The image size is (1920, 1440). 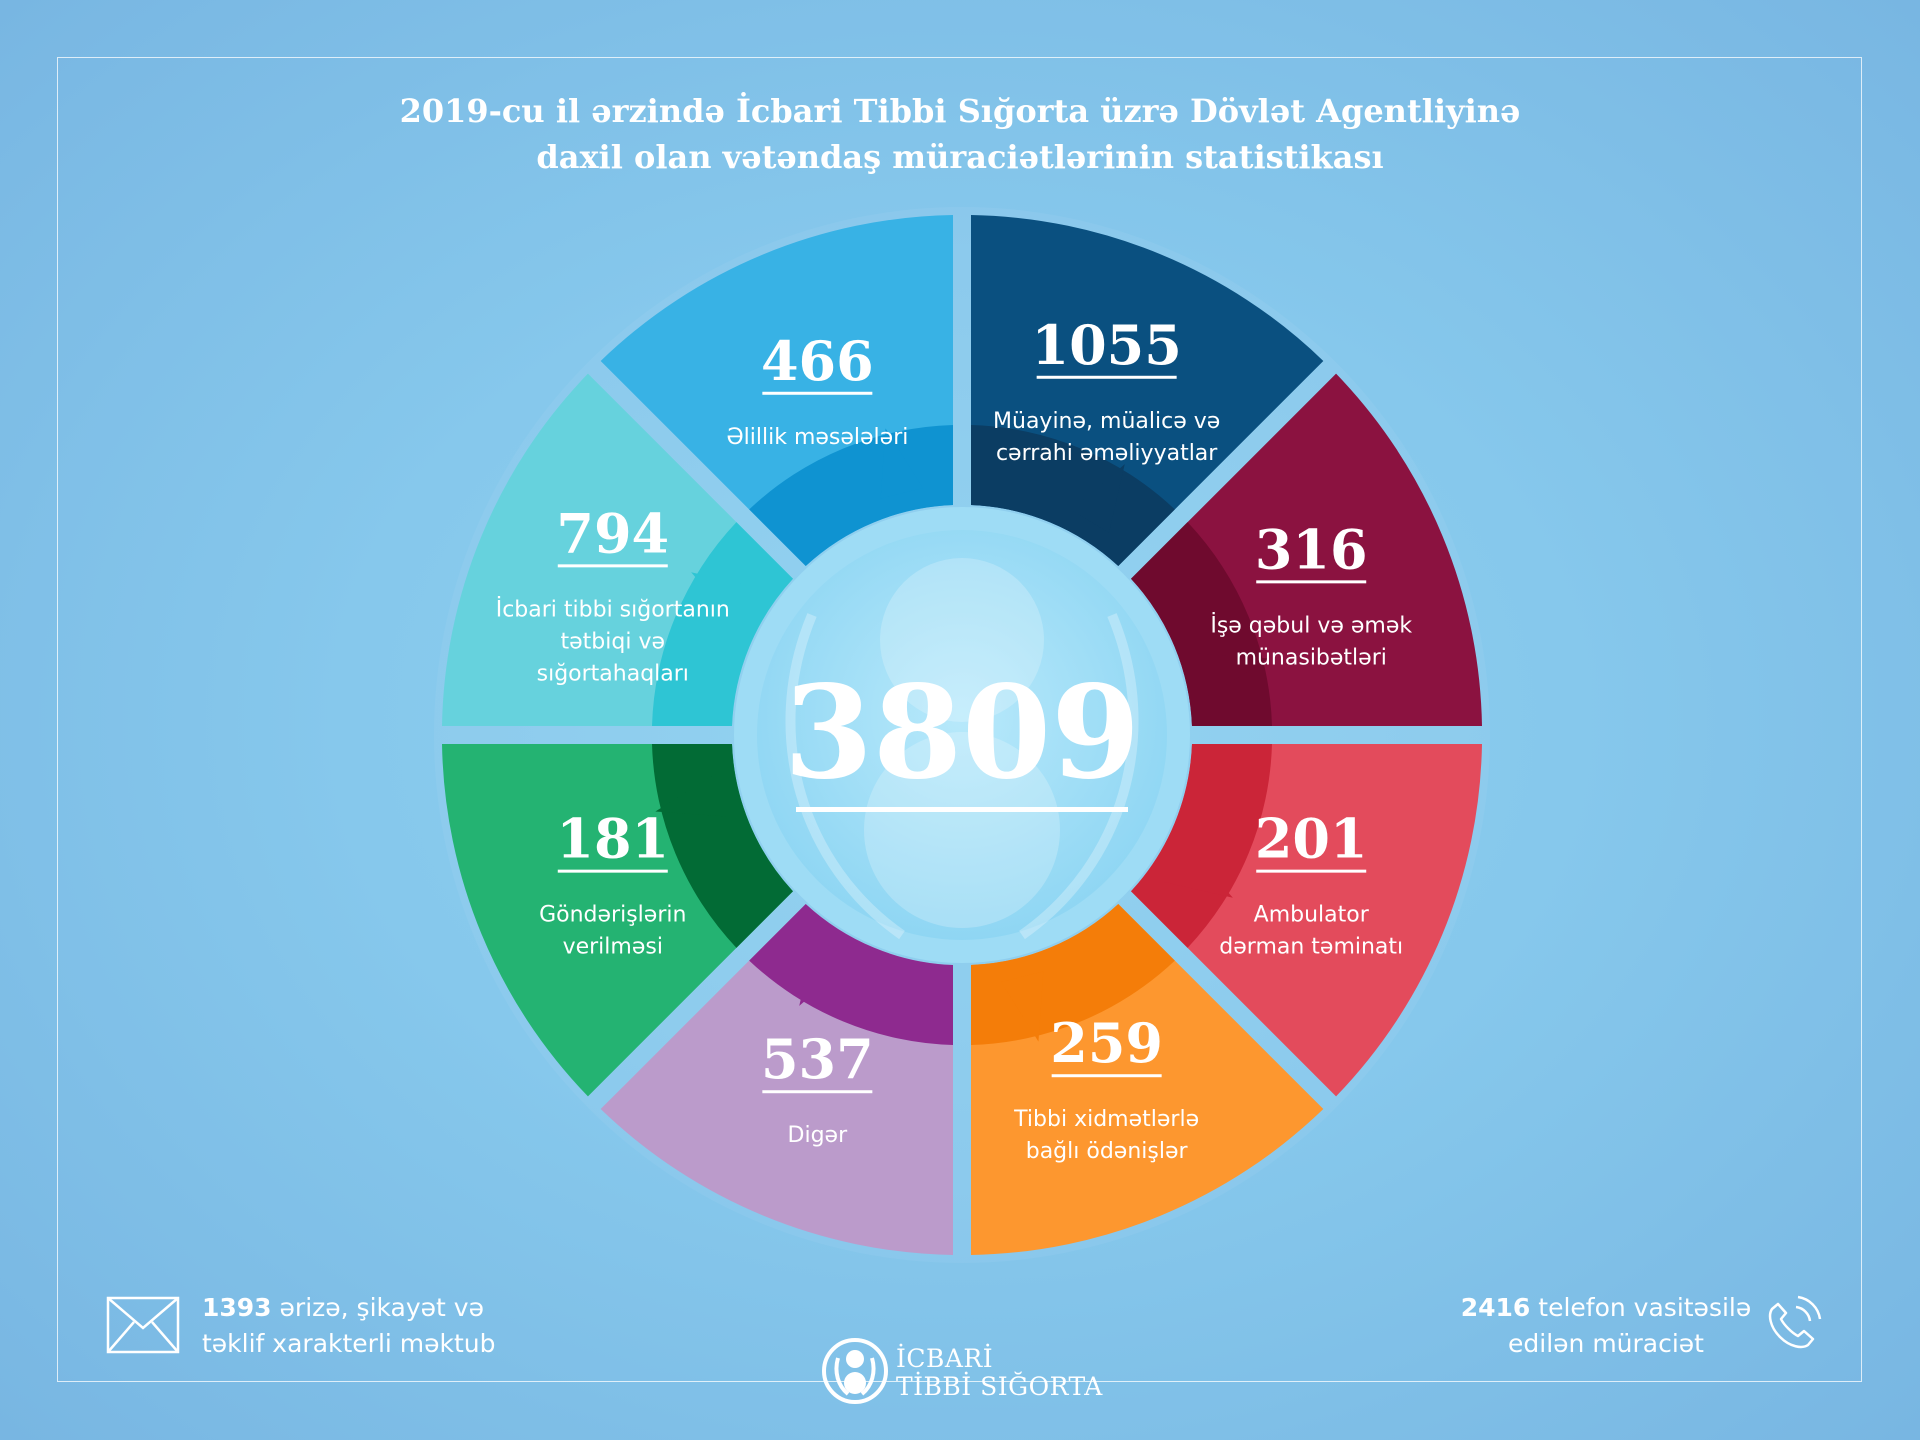 I want to click on segment-label-5-0: Göndərişlərin, so click(x=612, y=915).